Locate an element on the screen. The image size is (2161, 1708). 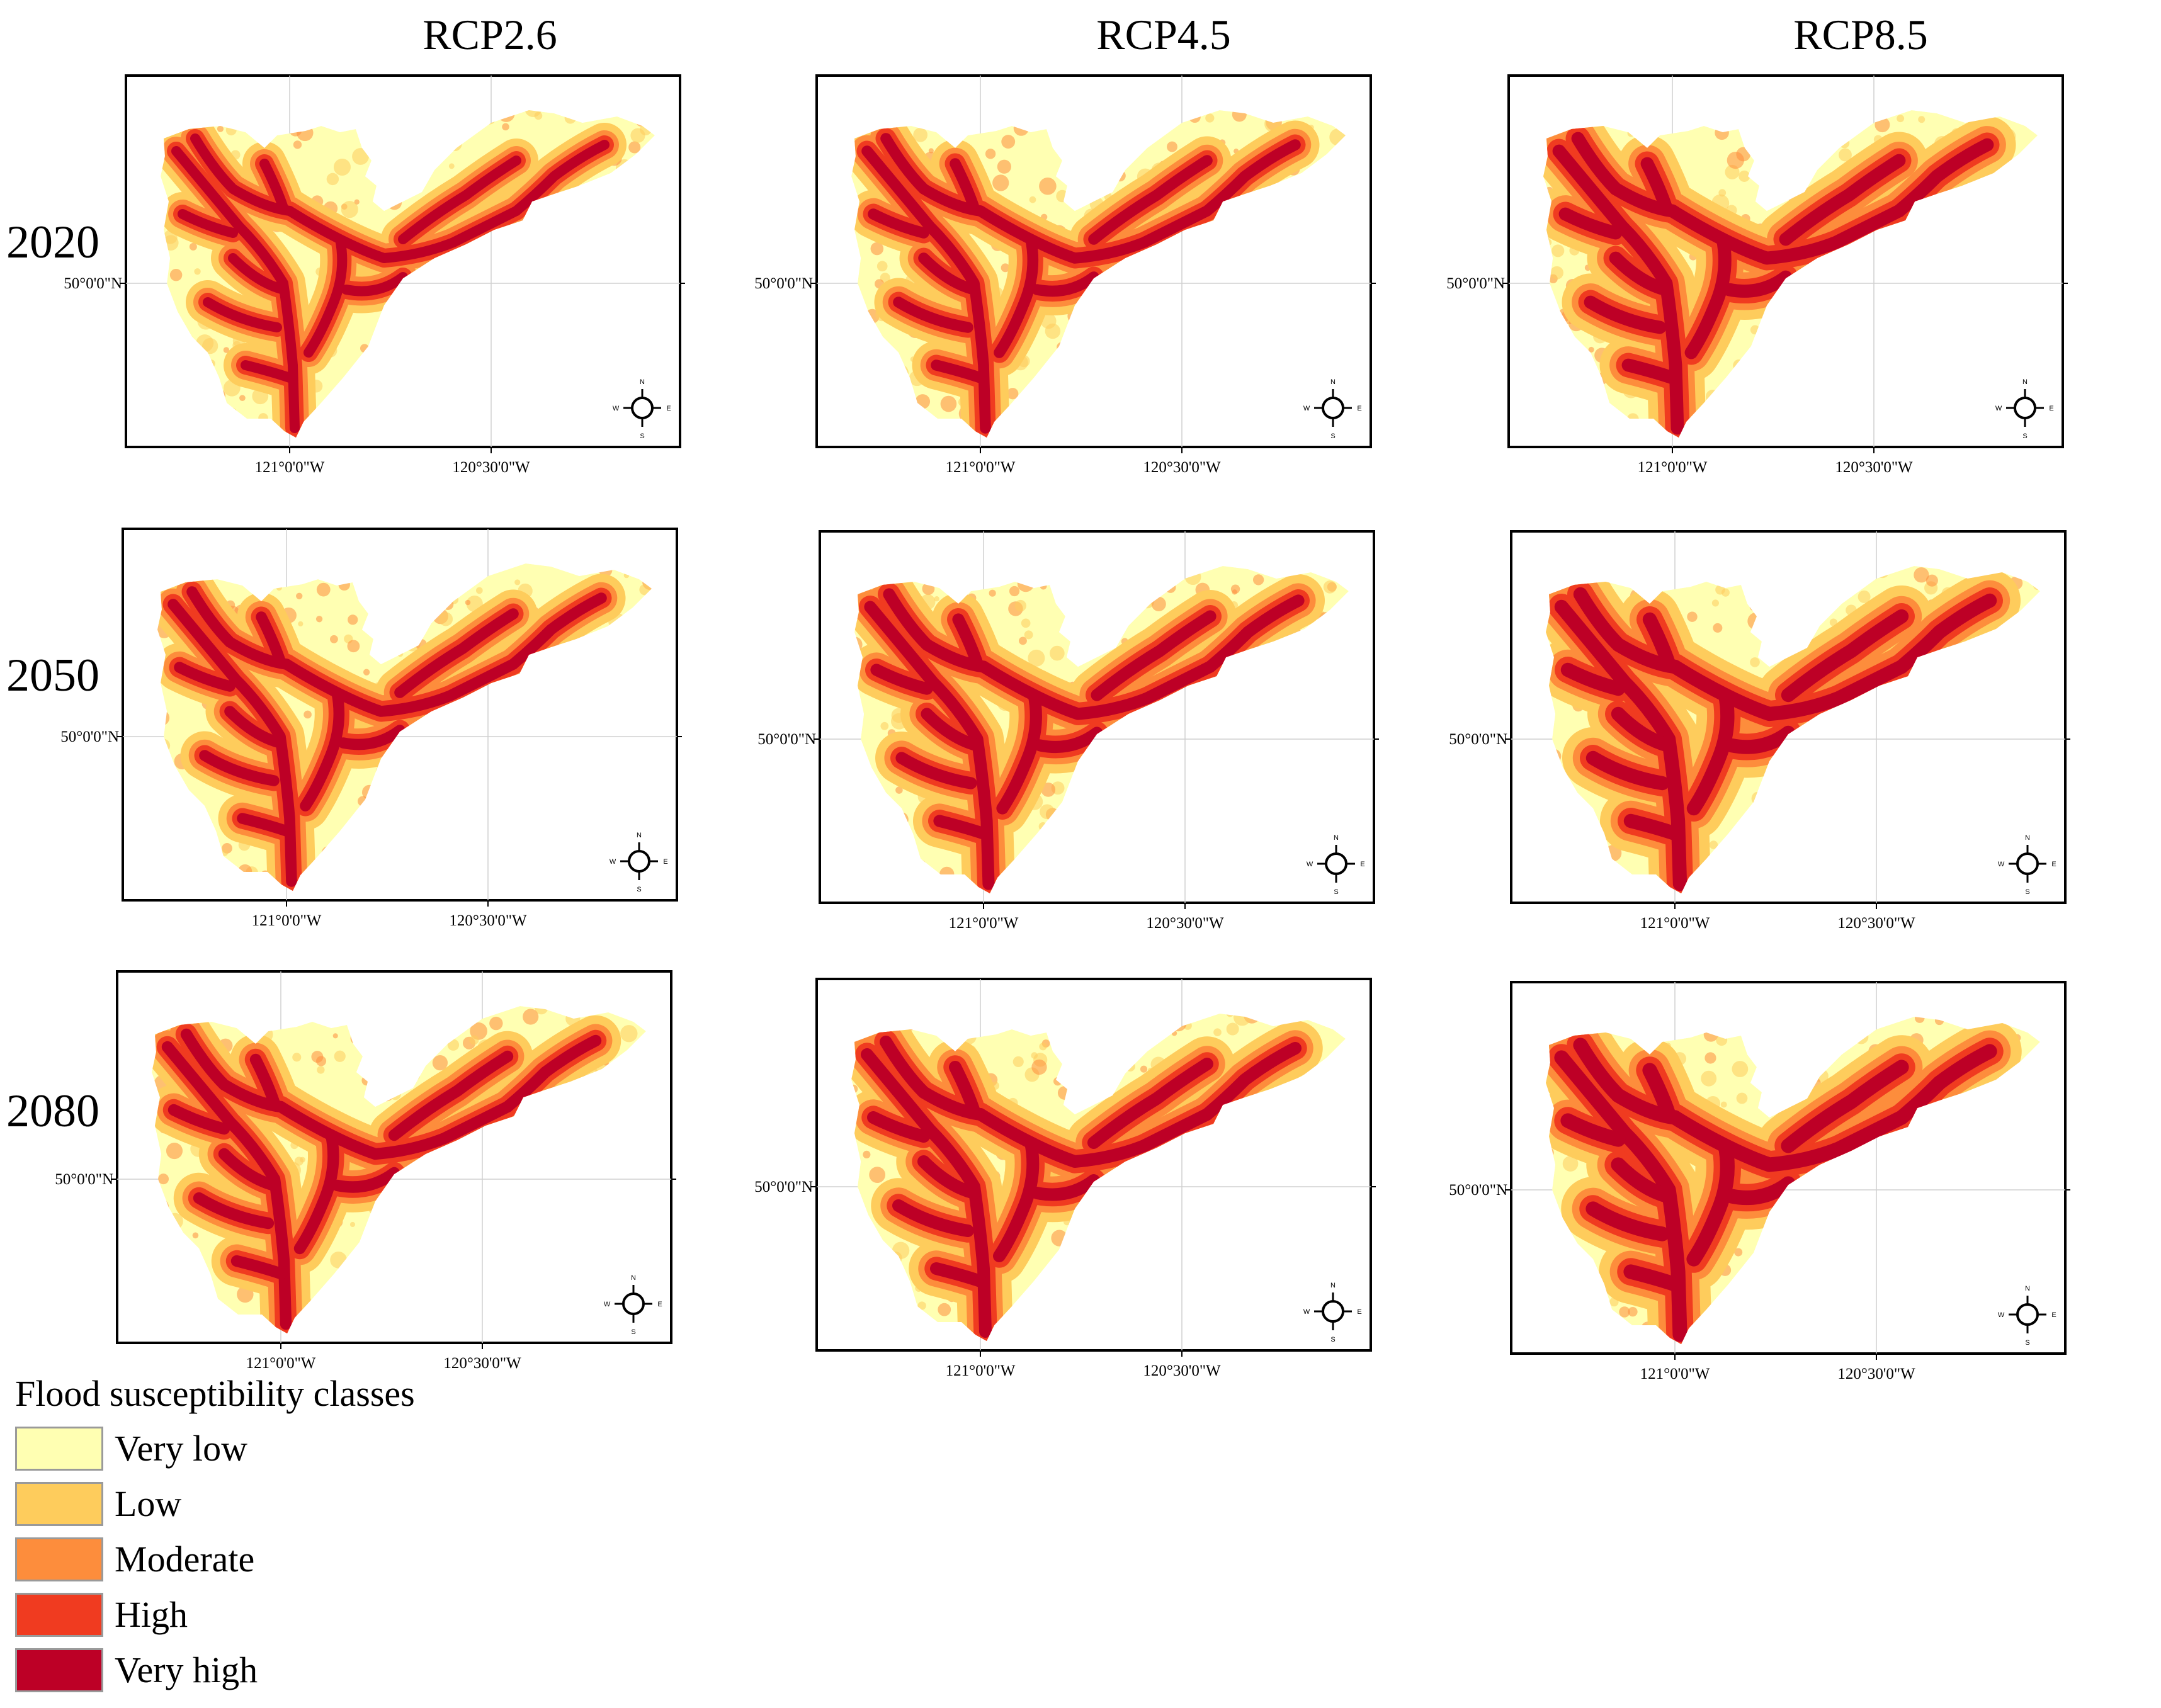
legend-item-high: High is located at coordinates (204, 1615).